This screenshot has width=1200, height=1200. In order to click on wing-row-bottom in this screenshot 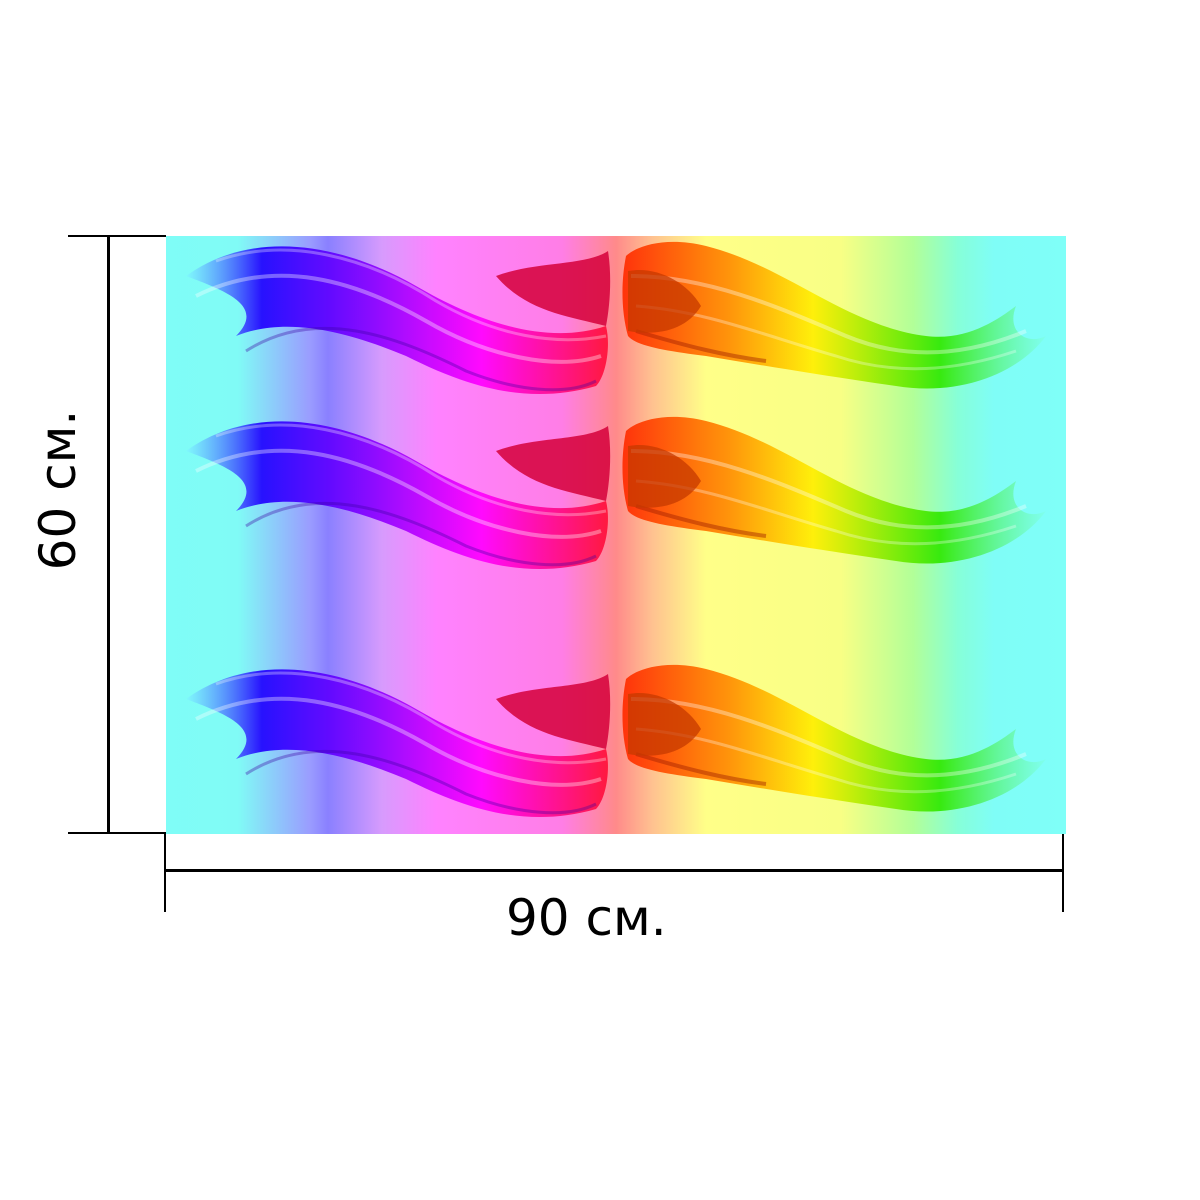, I will do `click(616, 741)`.